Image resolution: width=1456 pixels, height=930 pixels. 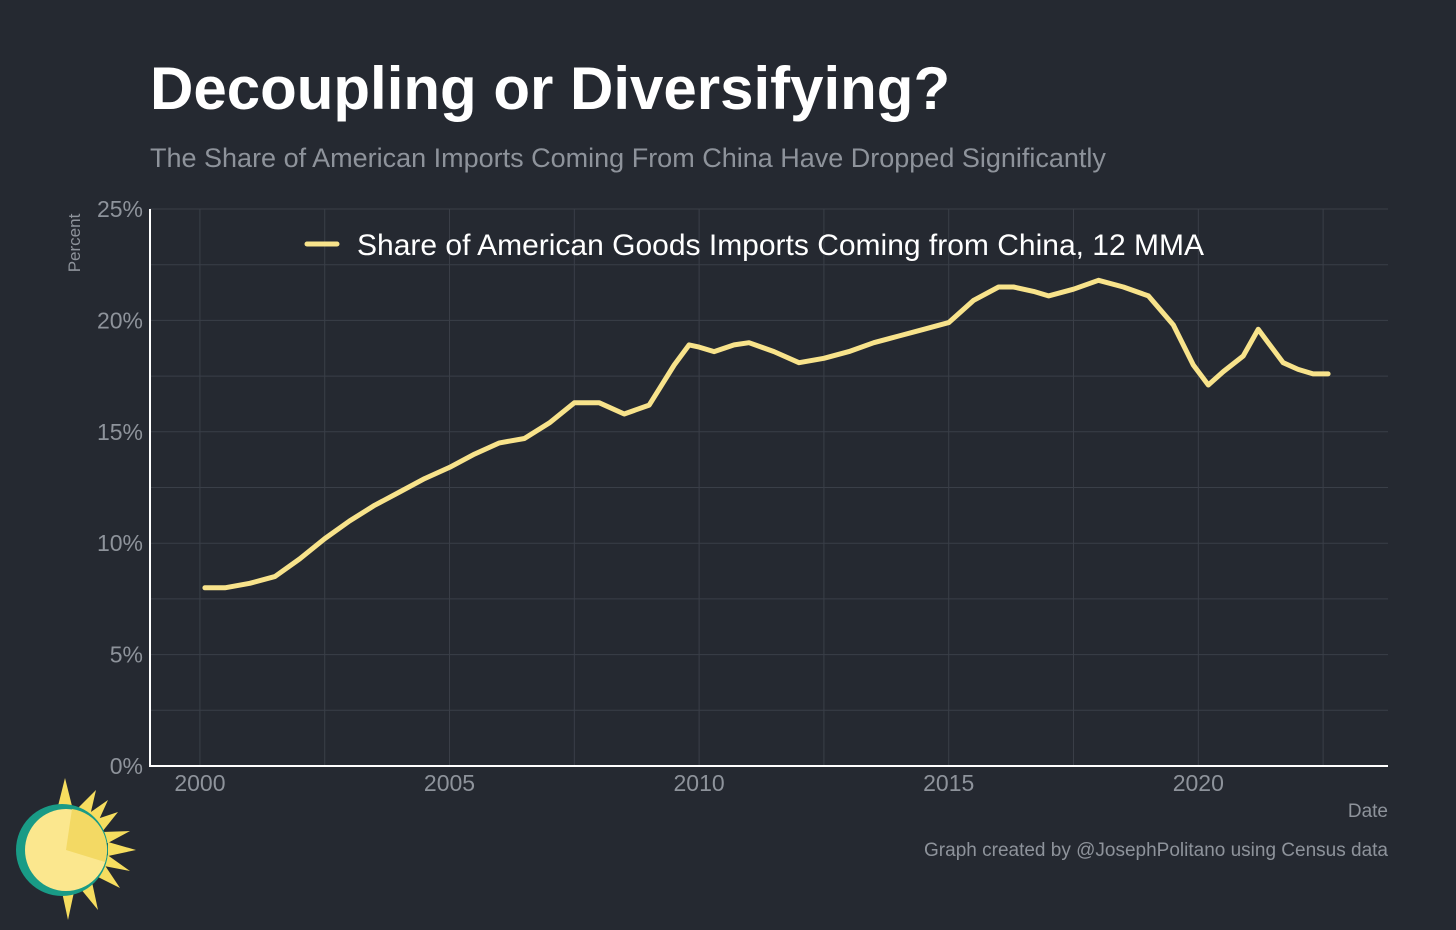 I want to click on x-tick-labels: 2000 2005 2010 2015 2020, so click(x=699, y=783).